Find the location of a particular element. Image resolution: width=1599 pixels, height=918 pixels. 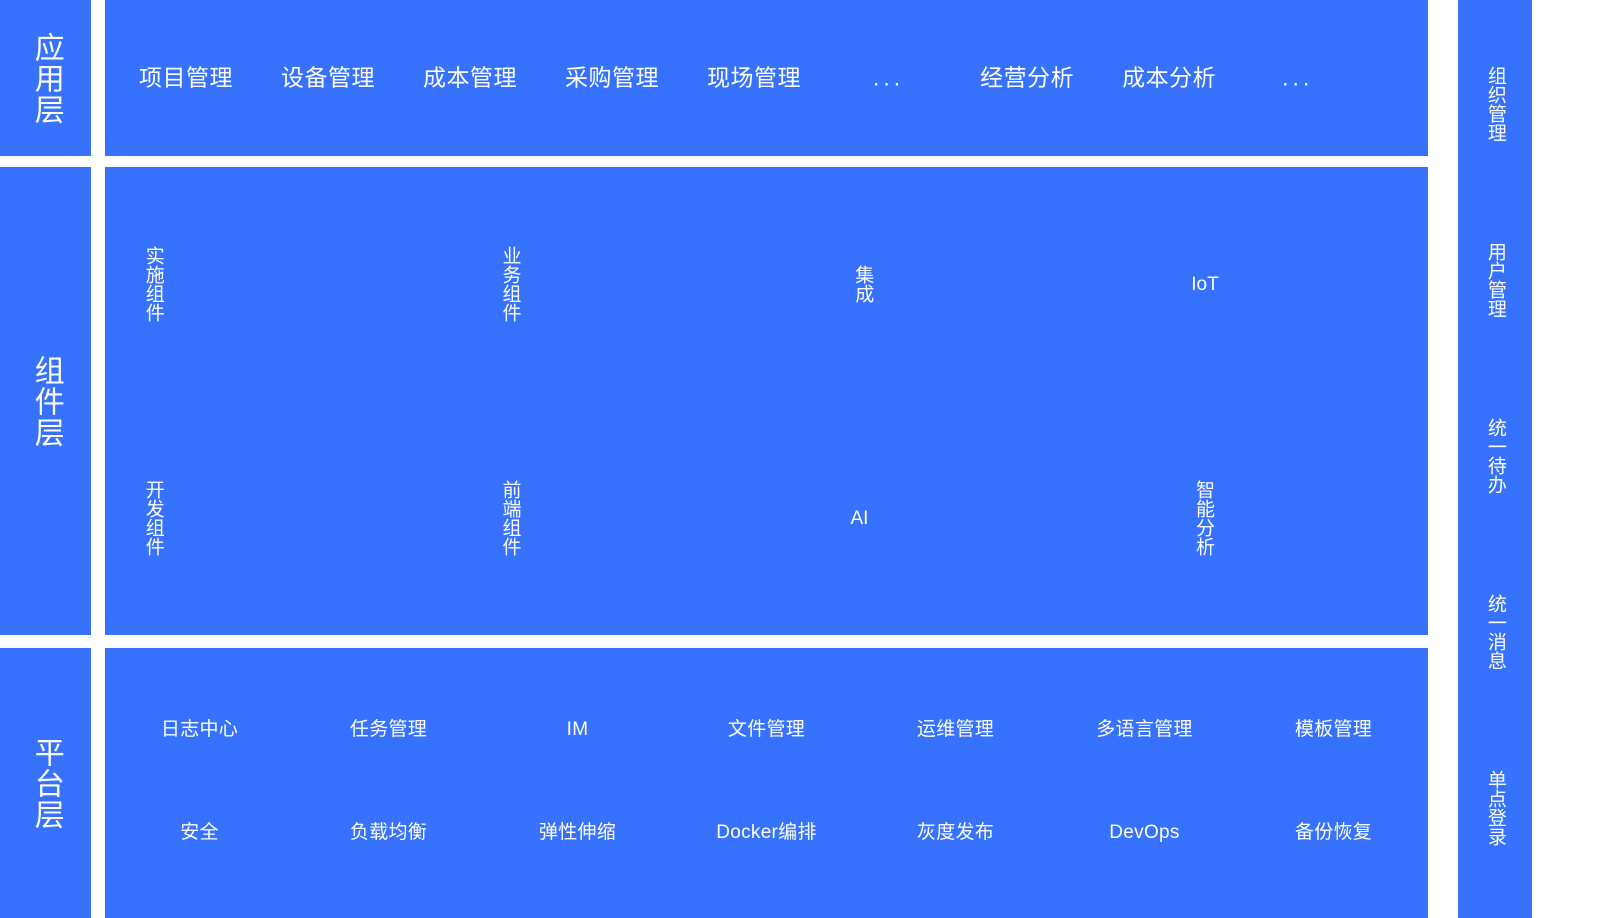

component-item-integration-label: 集成 is located at coordinates (863, 284).